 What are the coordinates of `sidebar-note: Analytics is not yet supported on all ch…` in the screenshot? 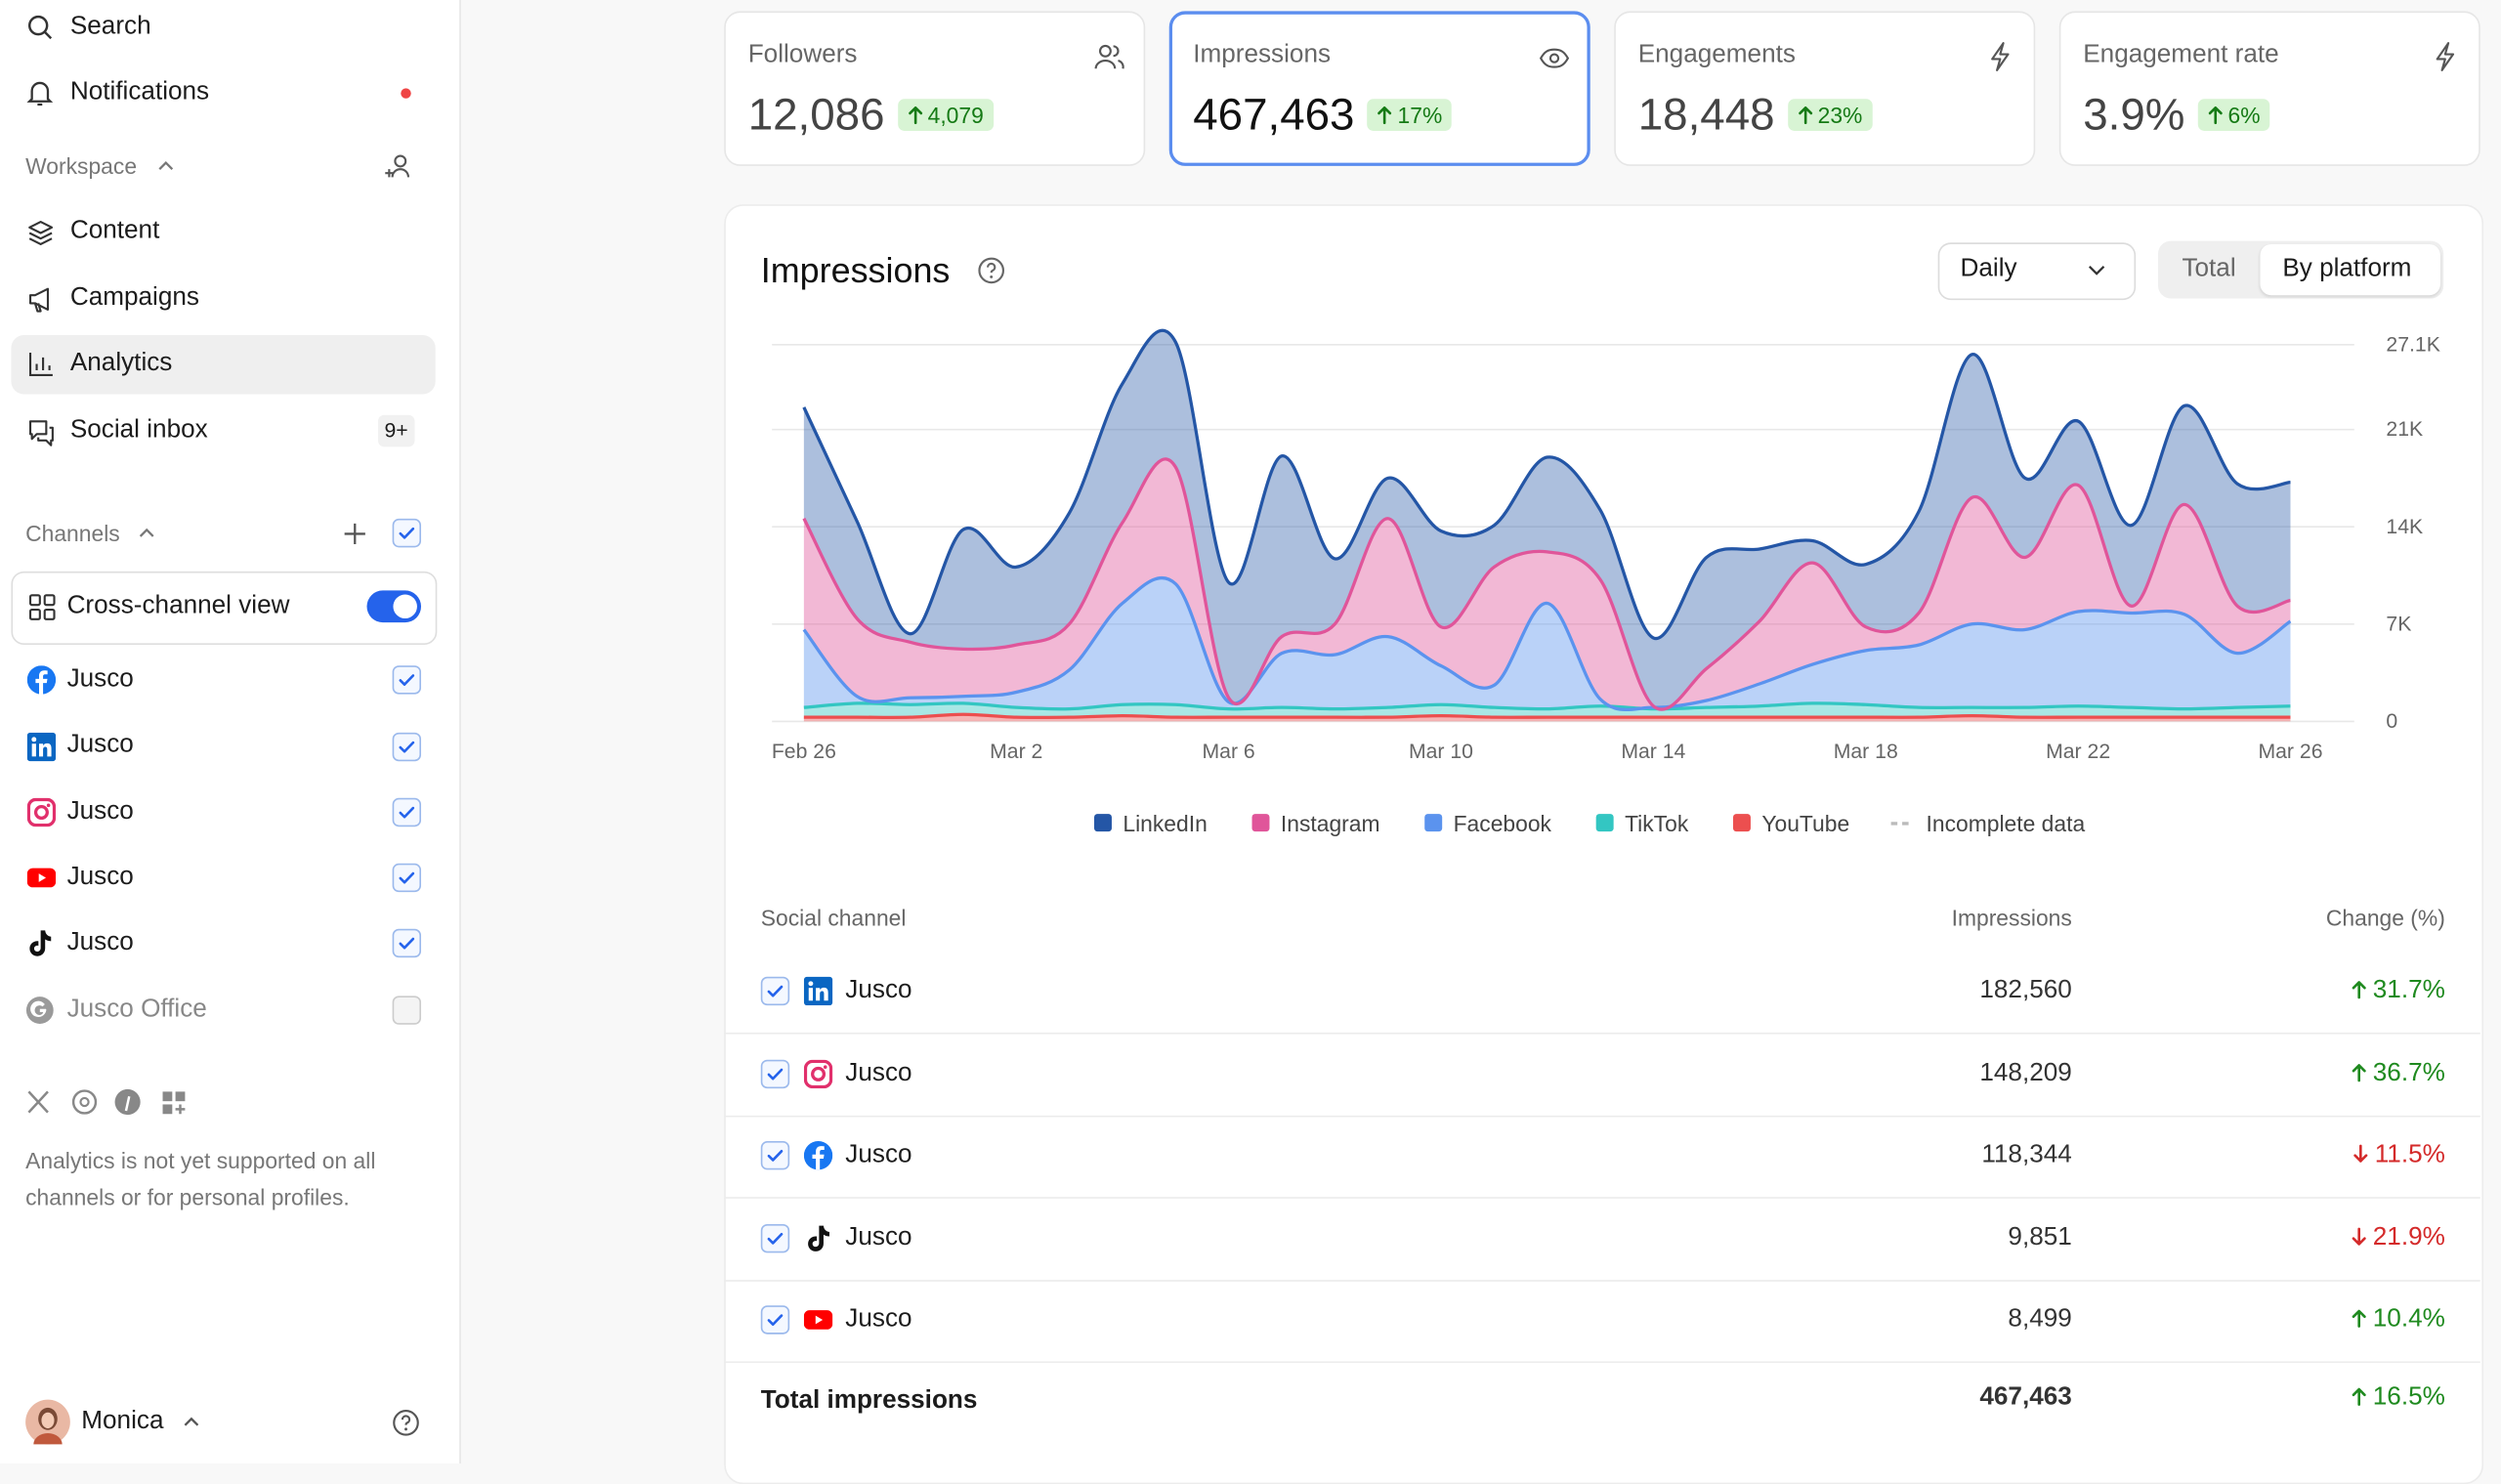 It's located at (200, 1179).